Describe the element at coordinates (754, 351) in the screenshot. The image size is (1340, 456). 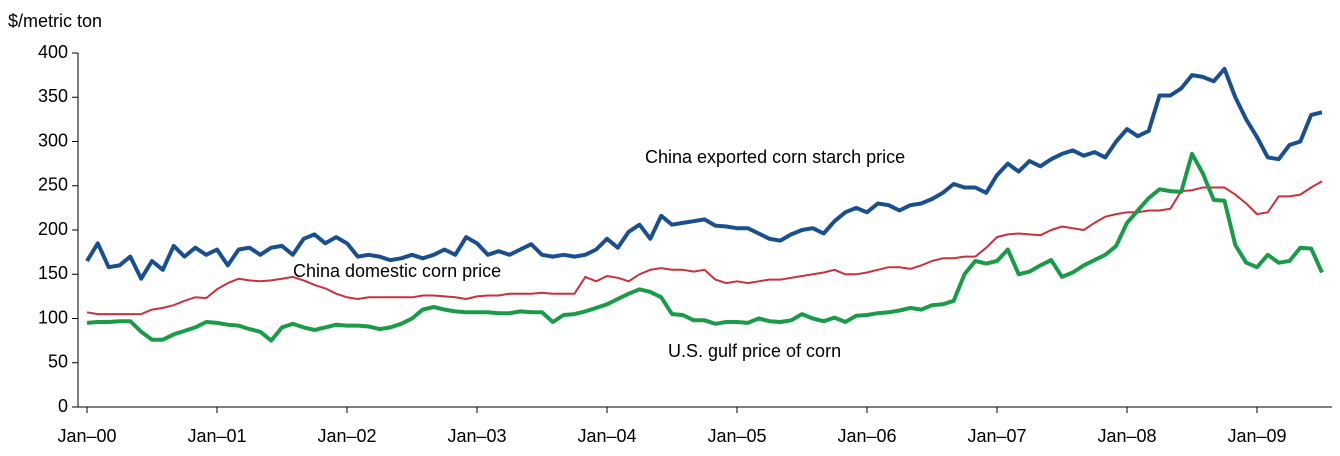
I see `annotation: U.S. gulf price of corn` at that location.